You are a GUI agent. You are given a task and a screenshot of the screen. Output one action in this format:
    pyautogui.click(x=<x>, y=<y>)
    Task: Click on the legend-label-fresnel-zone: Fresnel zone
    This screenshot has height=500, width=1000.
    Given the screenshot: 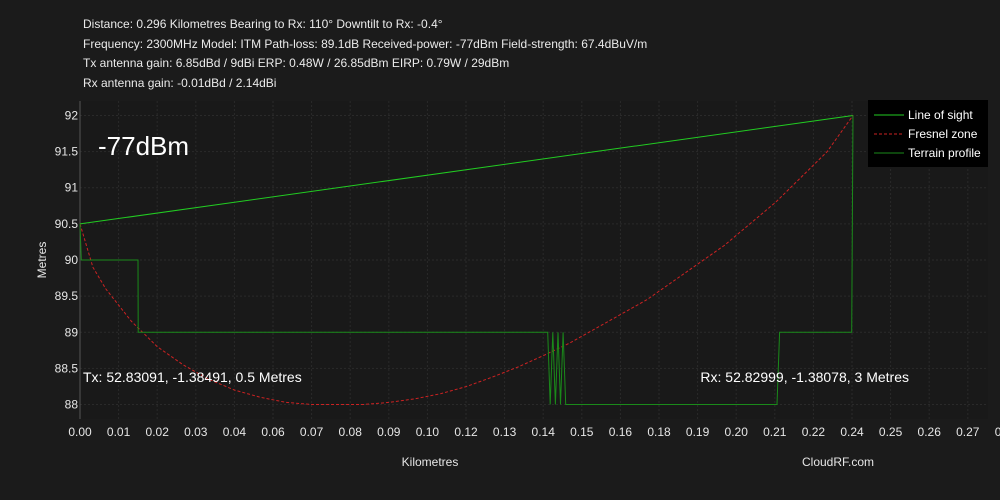 What is the action you would take?
    pyautogui.click(x=943, y=134)
    